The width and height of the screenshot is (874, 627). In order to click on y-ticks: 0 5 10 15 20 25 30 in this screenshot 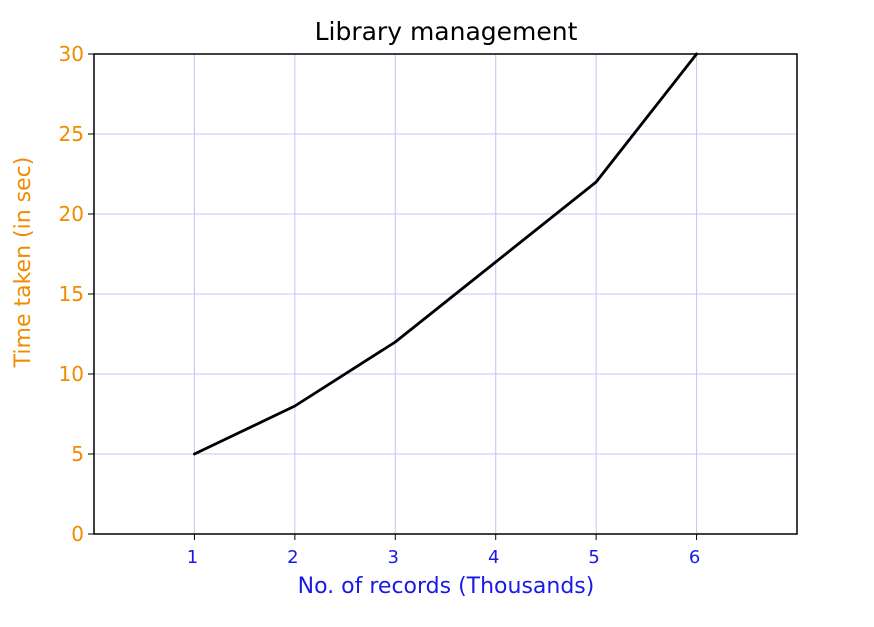, I will do `click(76, 294)`.